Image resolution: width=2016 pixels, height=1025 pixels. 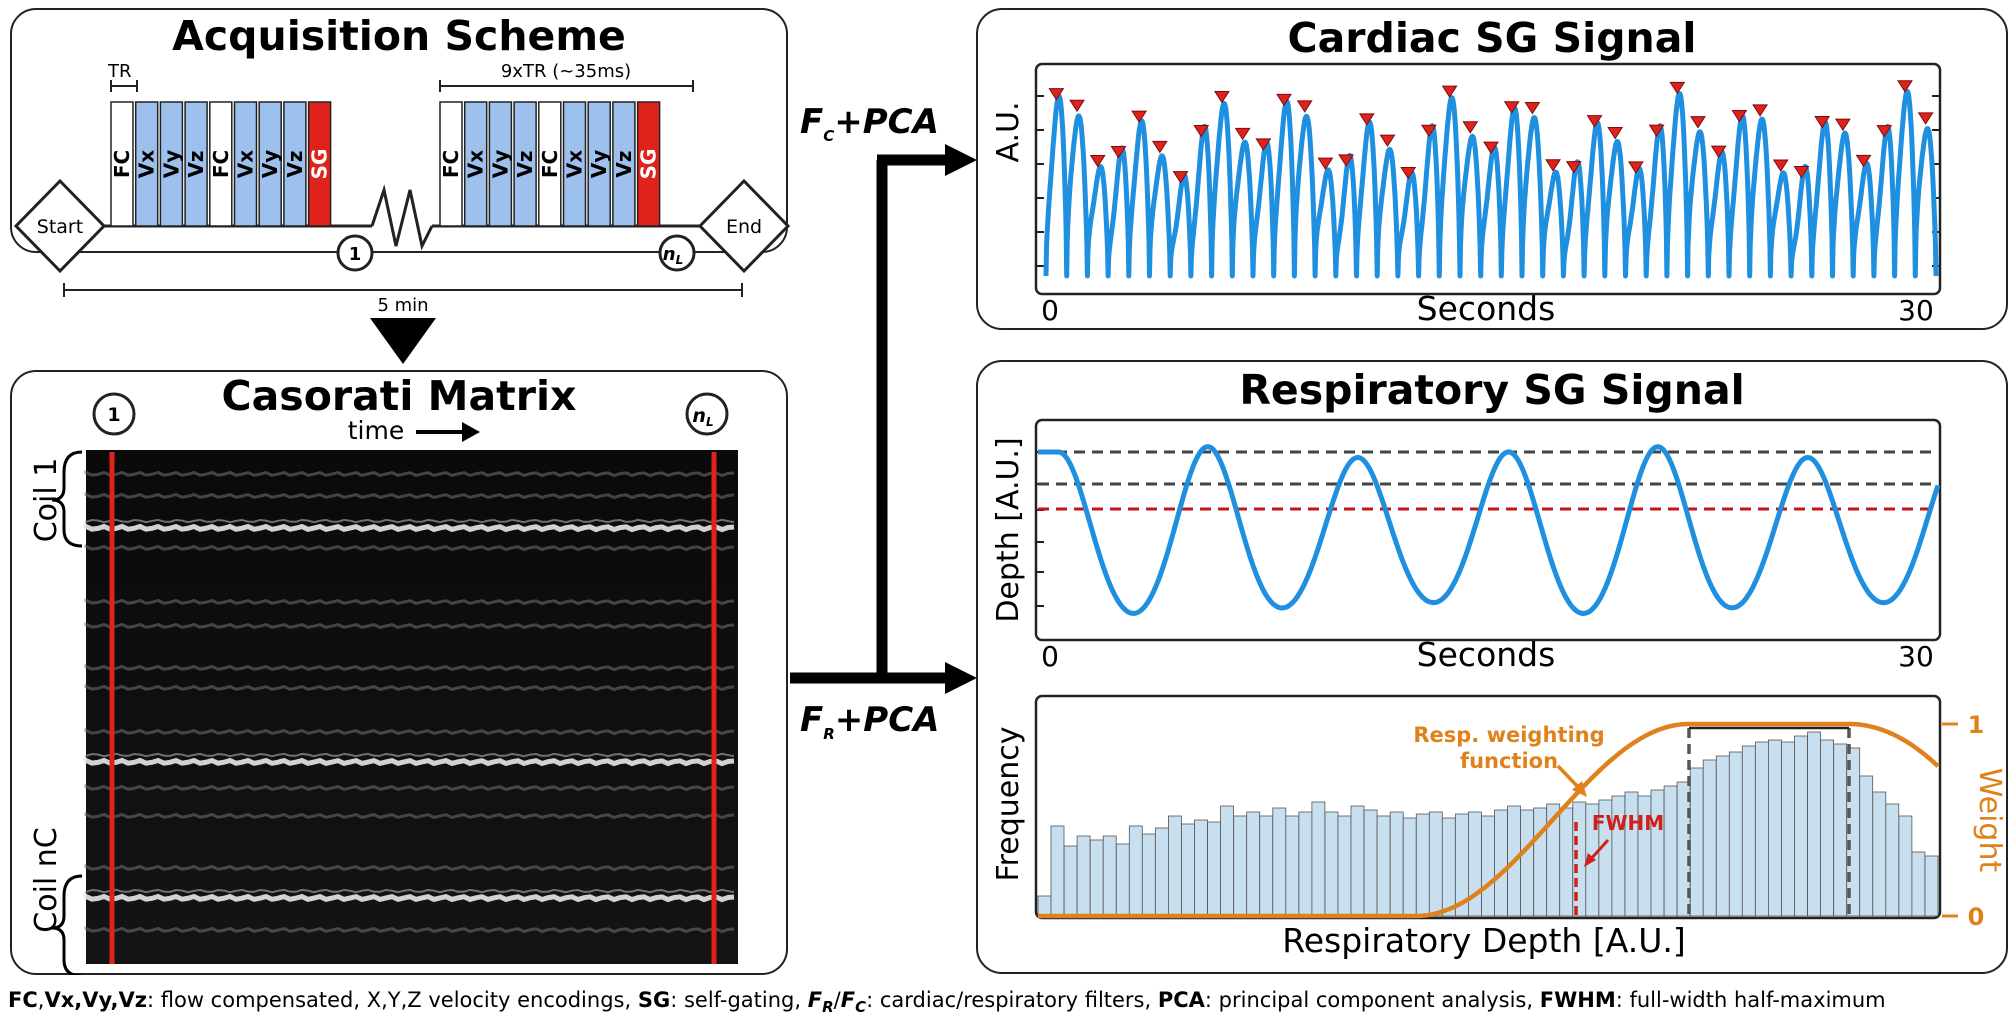 What do you see at coordinates (1050, 310) in the screenshot?
I see `cardiac-xmin: 0` at bounding box center [1050, 310].